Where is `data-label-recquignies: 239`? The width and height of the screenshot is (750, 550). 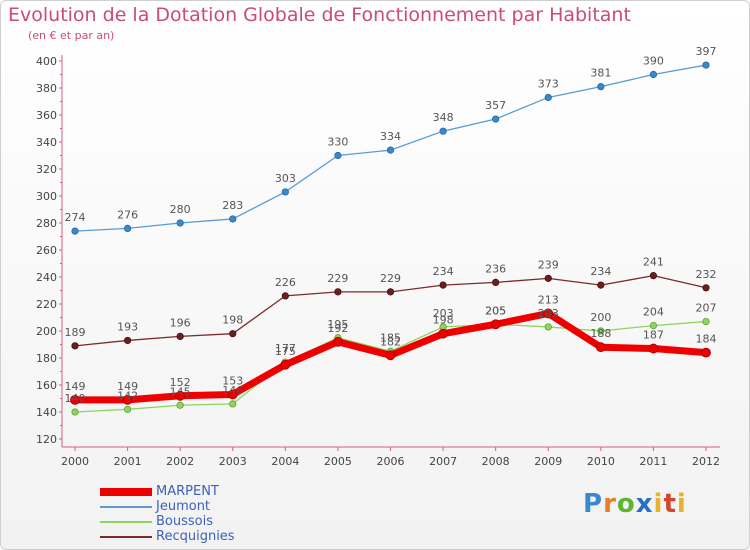 data-label-recquignies: 239 is located at coordinates (548, 264).